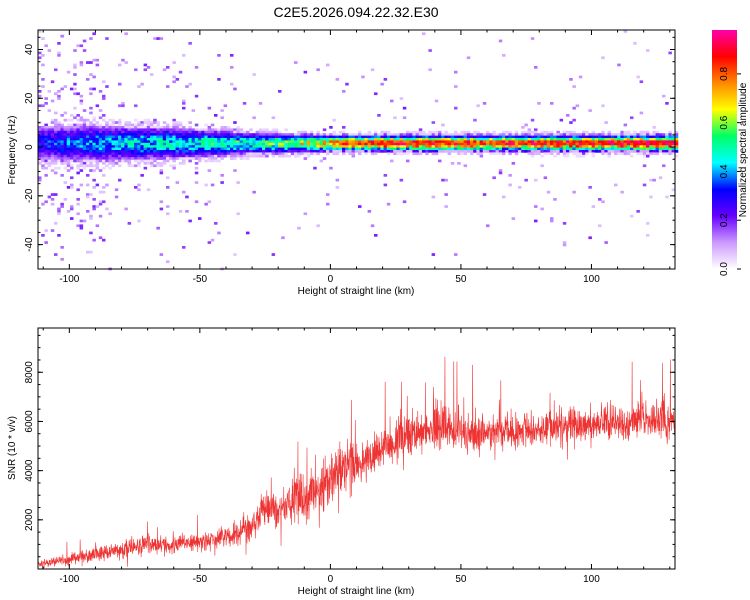 This screenshot has width=750, height=600. What do you see at coordinates (12, 448) in the screenshot?
I see `snr-y-label: SNR (10 * v/v)` at bounding box center [12, 448].